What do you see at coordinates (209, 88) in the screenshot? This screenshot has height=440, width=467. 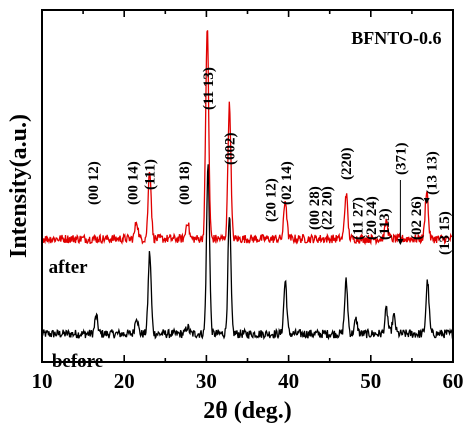 I see `peak-annotation: (11 13)` at bounding box center [209, 88].